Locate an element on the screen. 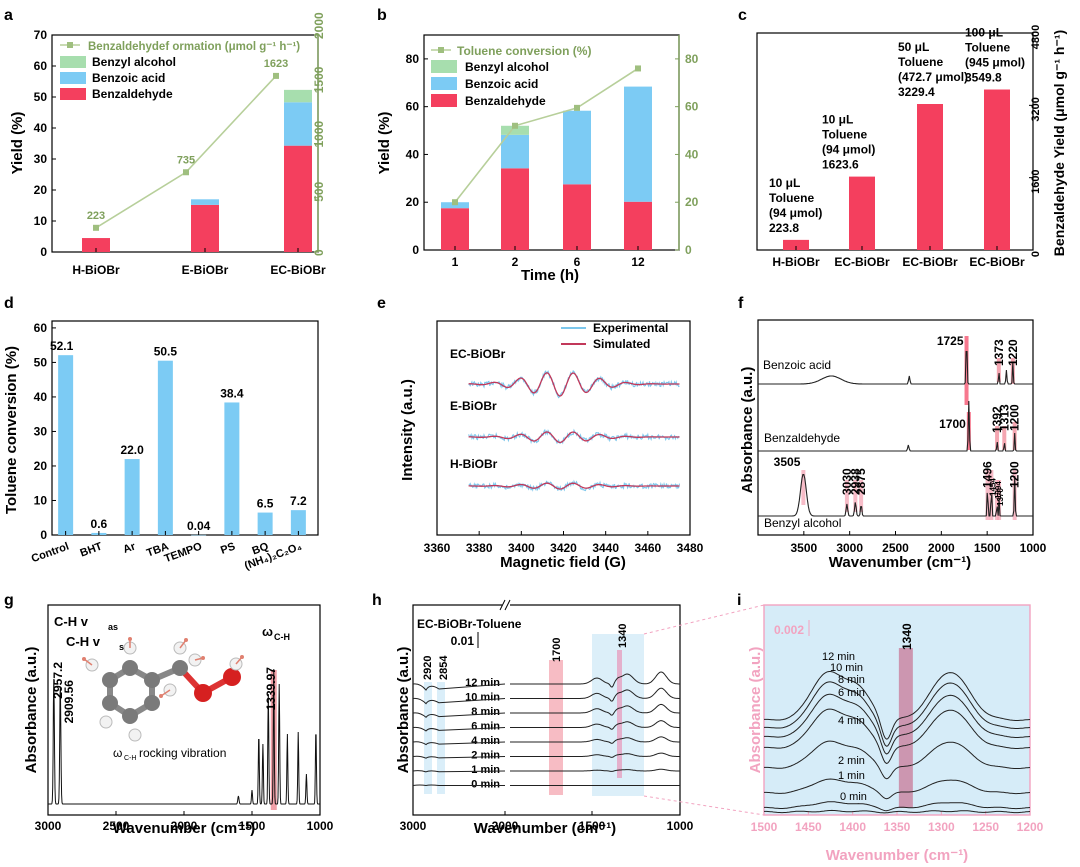 The image size is (1080, 867). band-label: 1340 is located at coordinates (623, 636).